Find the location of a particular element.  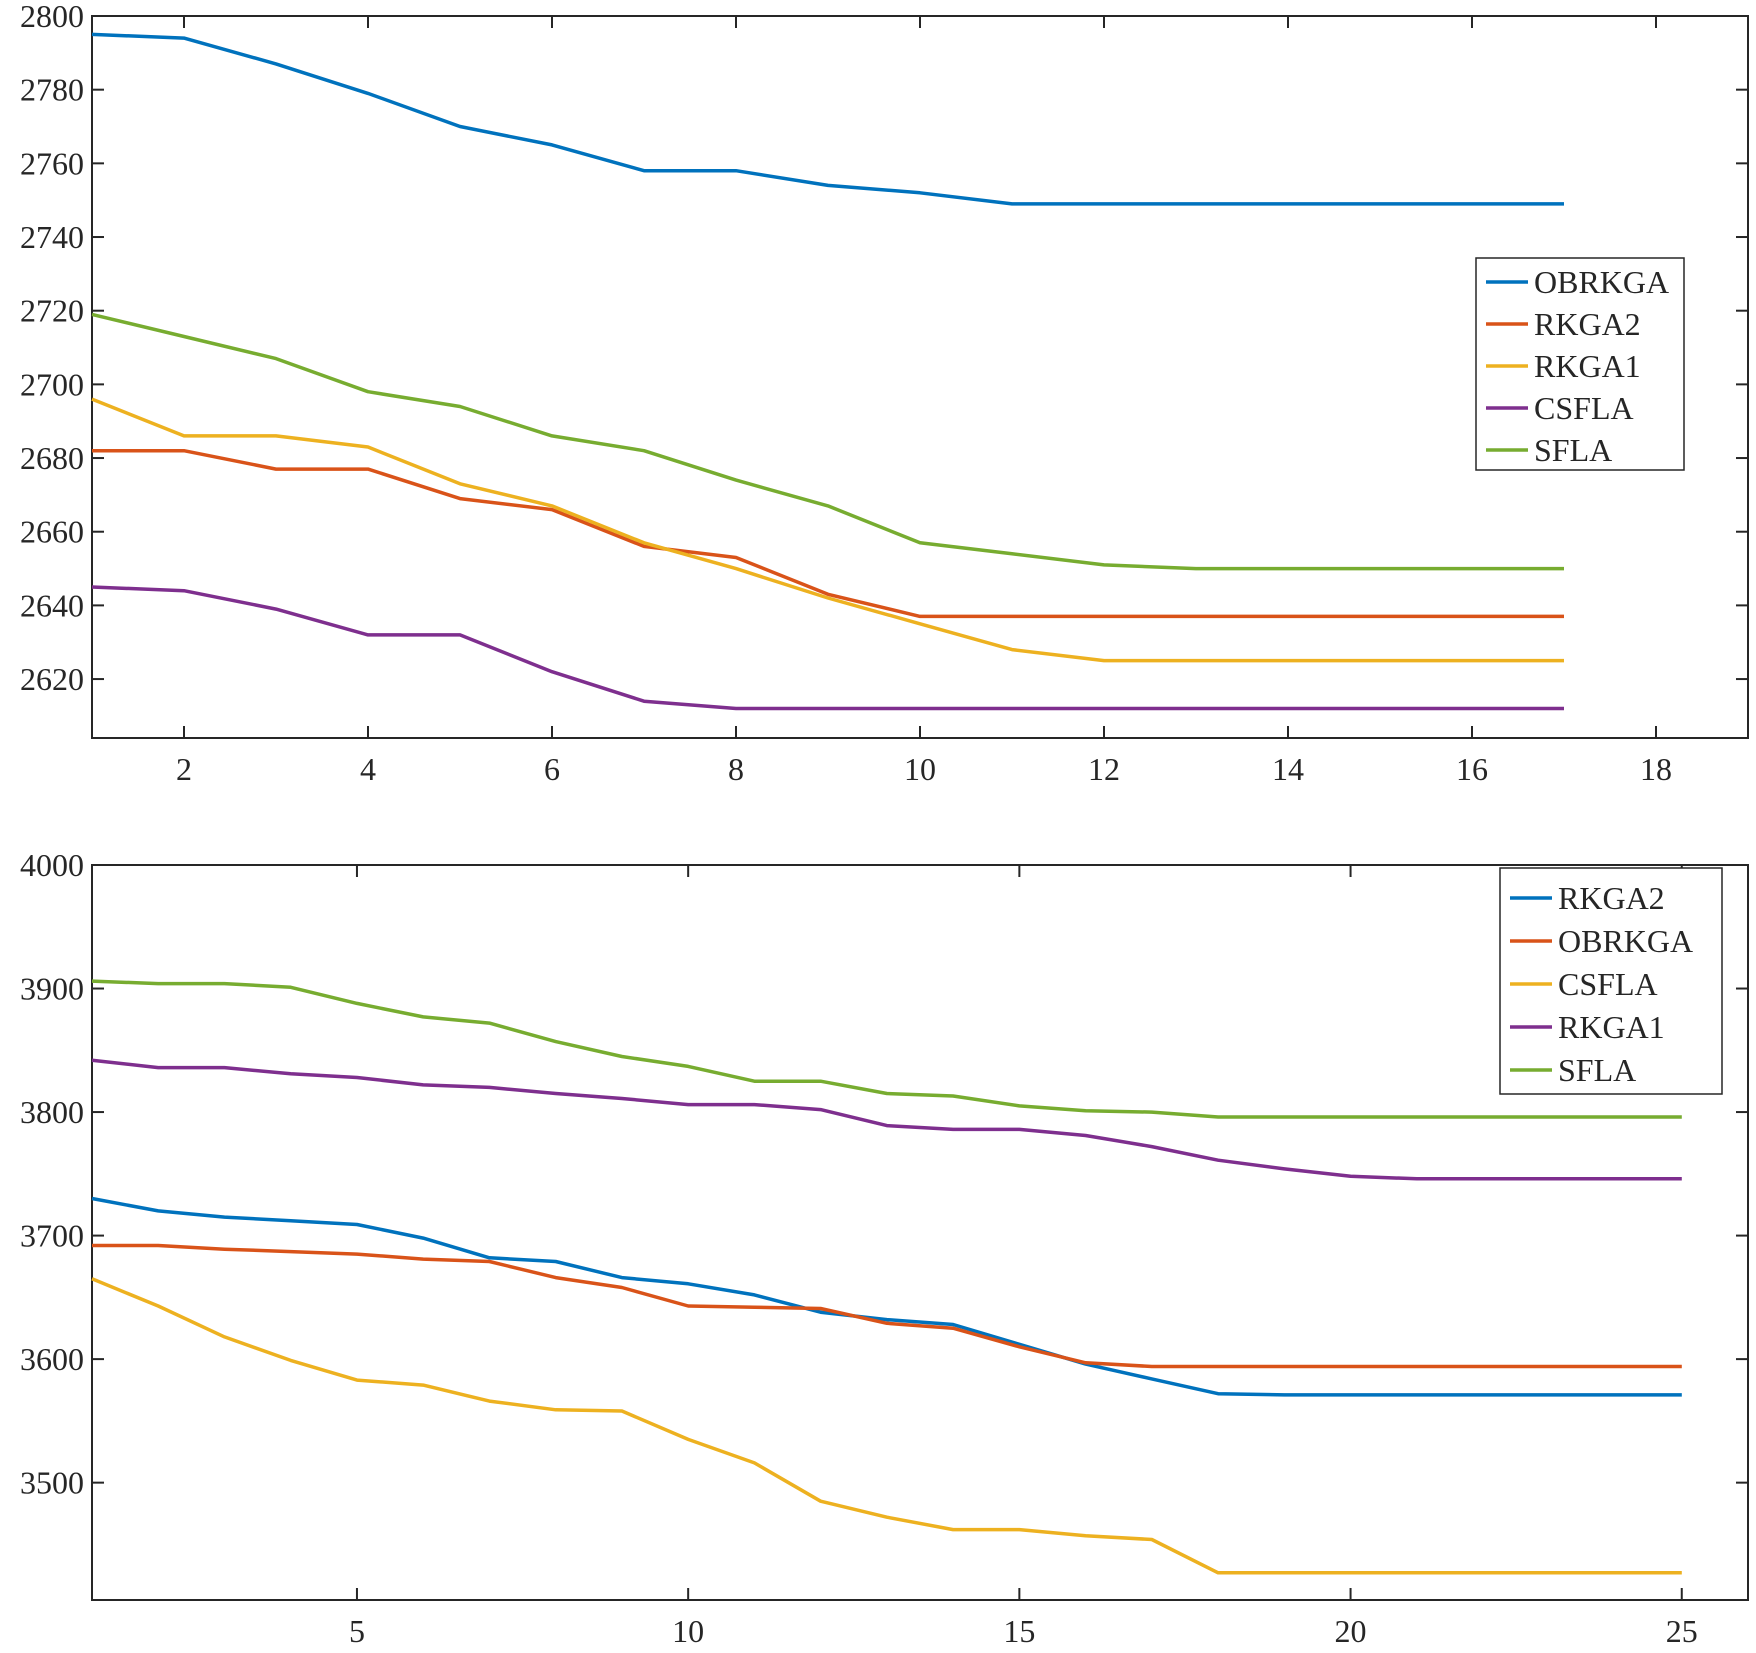

y-tick-label: 2680 is located at coordinates (52, 458).